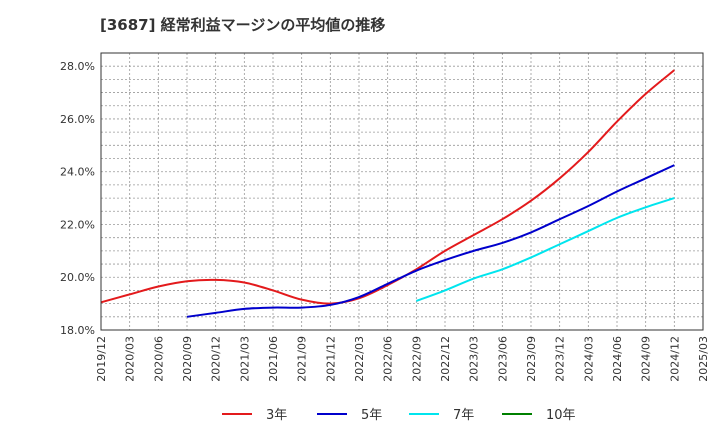  What do you see at coordinates (243, 25) in the screenshot?
I see `chart-title: [3687] 経常利益マージンの平均値の推移` at bounding box center [243, 25].